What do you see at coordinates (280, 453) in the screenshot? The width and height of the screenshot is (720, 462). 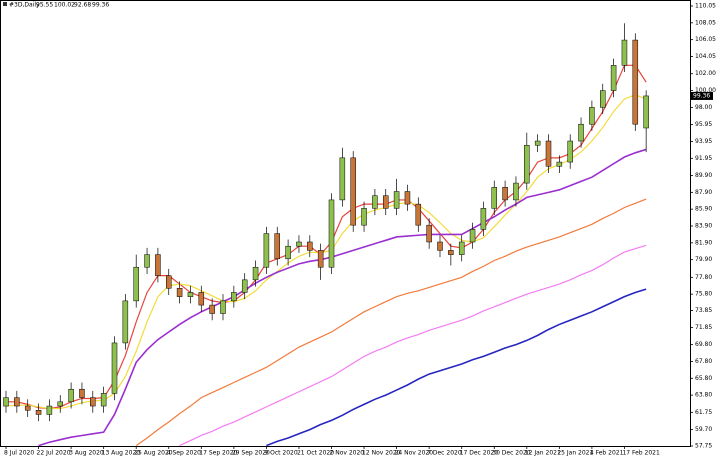 I see `x-tick-label: 9 Oct 2020` at bounding box center [280, 453].